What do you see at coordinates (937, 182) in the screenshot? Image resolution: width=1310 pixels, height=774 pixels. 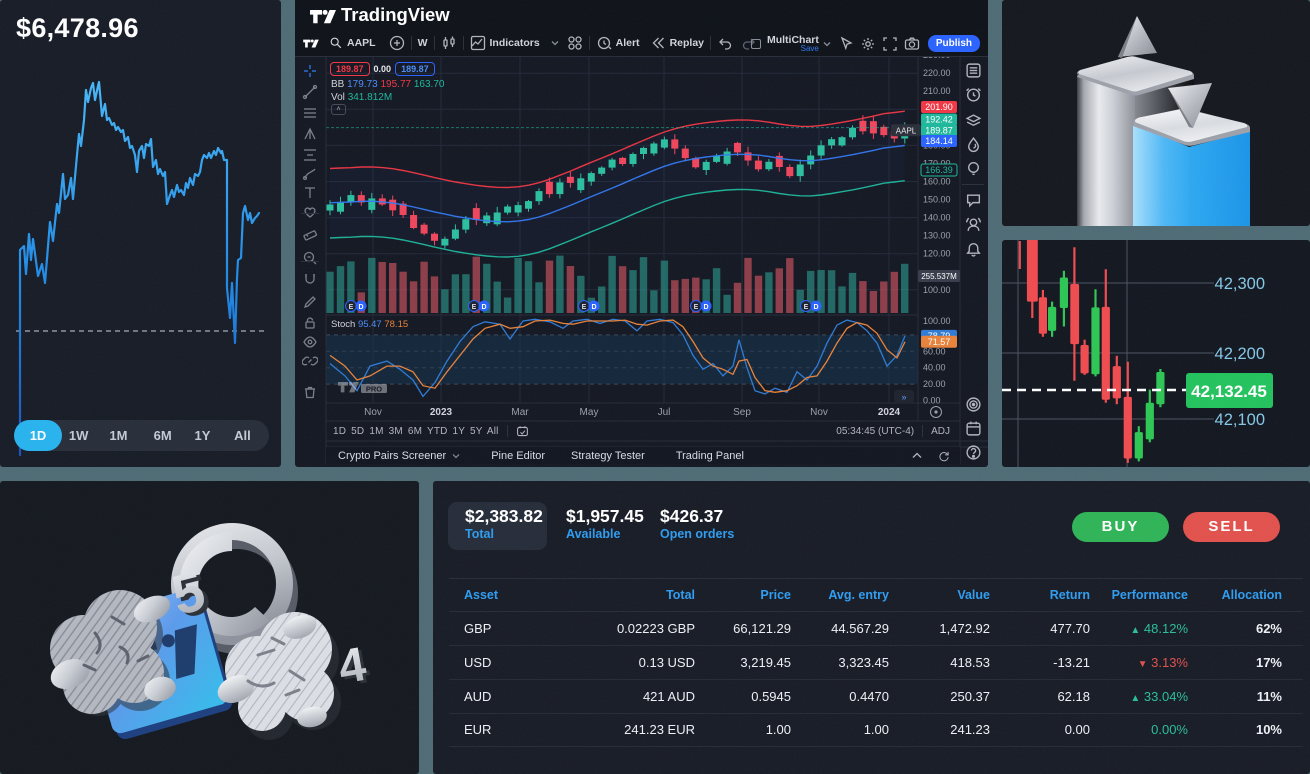 I see `svg-text: 160.00` at bounding box center [937, 182].